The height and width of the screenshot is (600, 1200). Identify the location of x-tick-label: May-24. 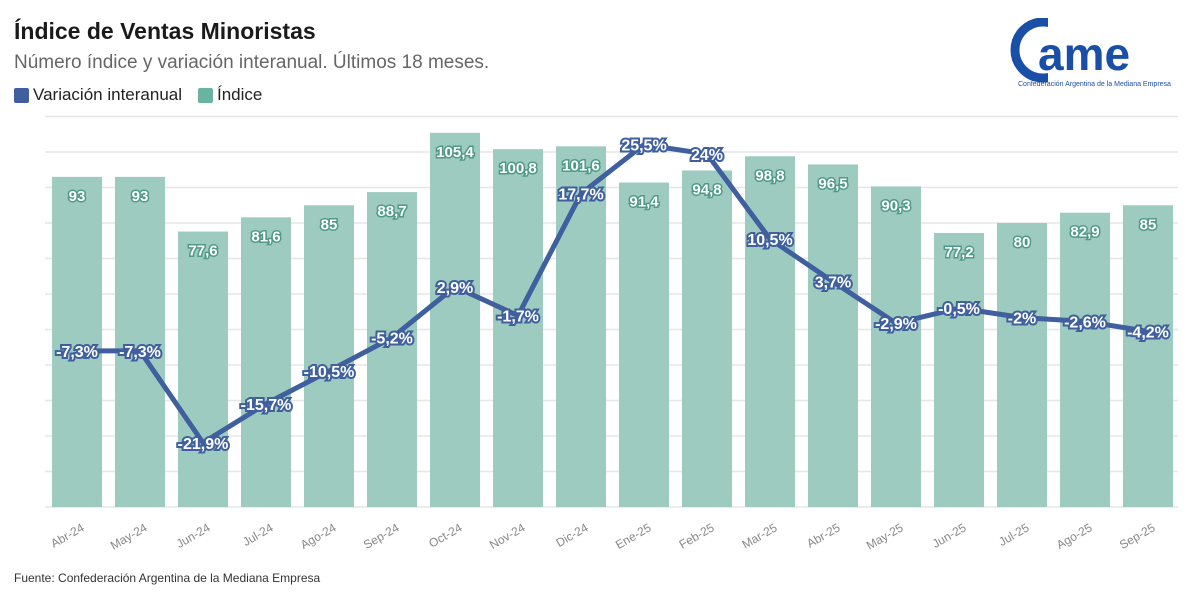
(129, 536).